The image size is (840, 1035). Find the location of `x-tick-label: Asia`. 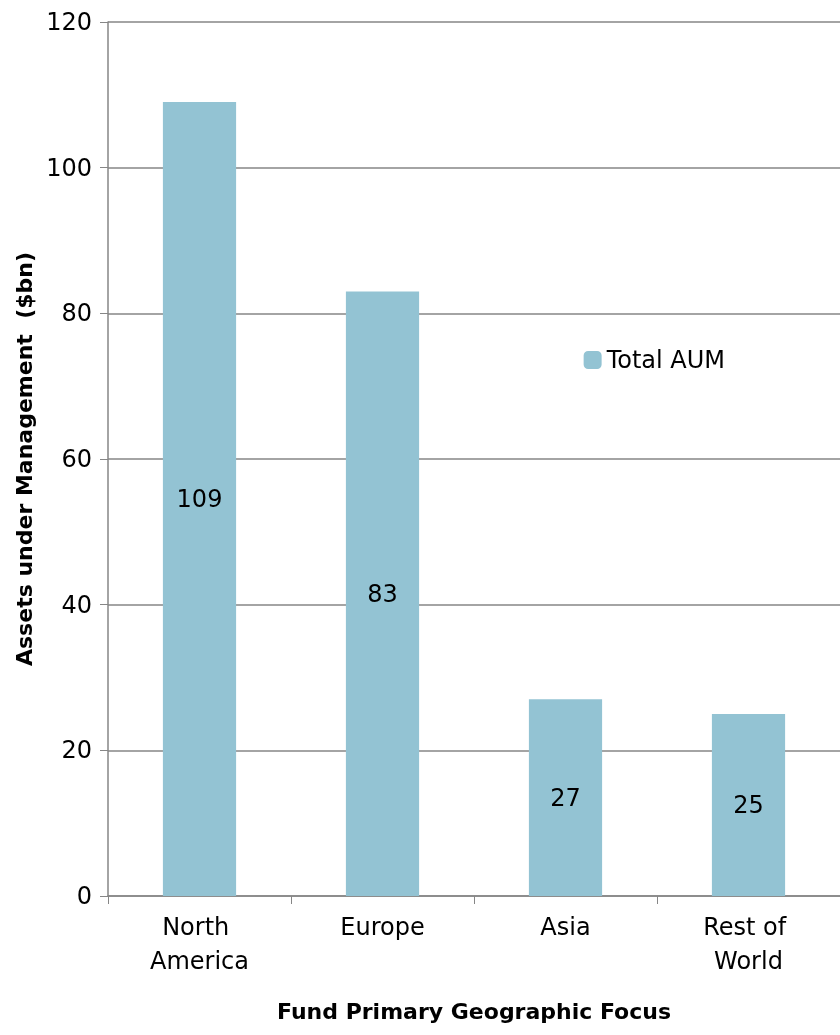

x-tick-label: Asia is located at coordinates (565, 927).